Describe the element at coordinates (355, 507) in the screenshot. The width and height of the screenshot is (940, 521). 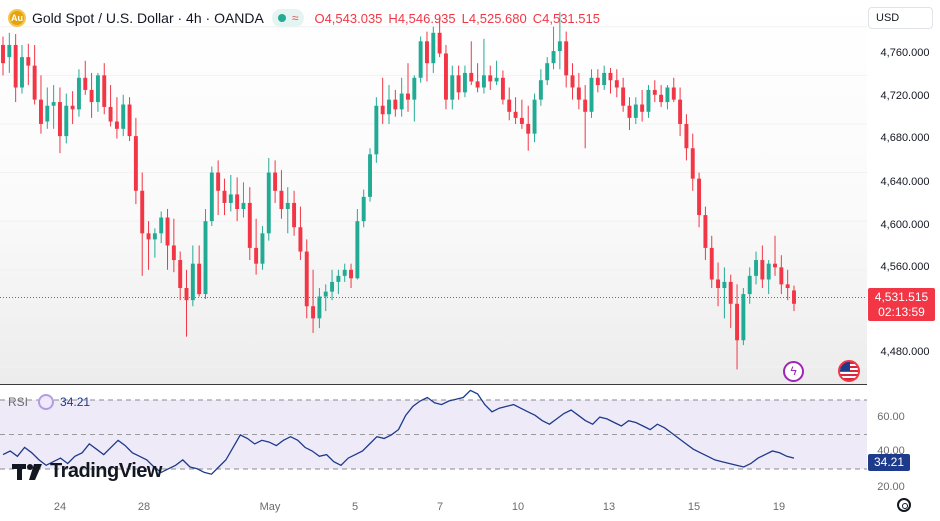
I see `time-label: 5` at that location.